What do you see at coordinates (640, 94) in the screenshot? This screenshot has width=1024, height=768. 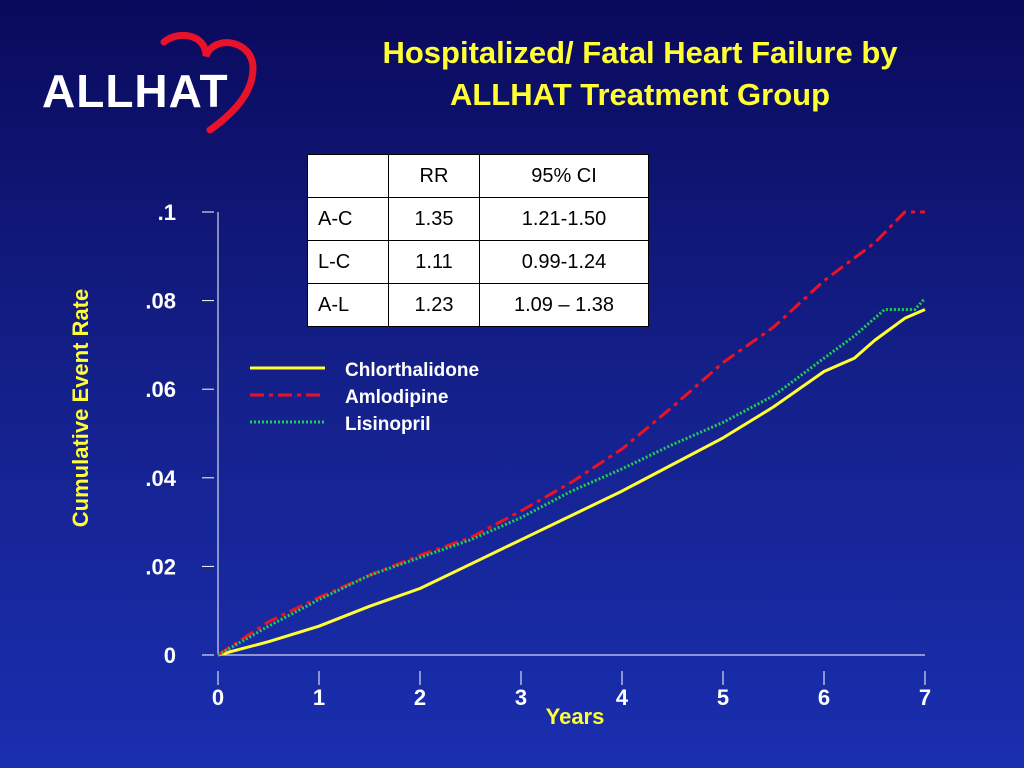 I see `title-line-2: ALLHAT Treatment Group` at bounding box center [640, 94].